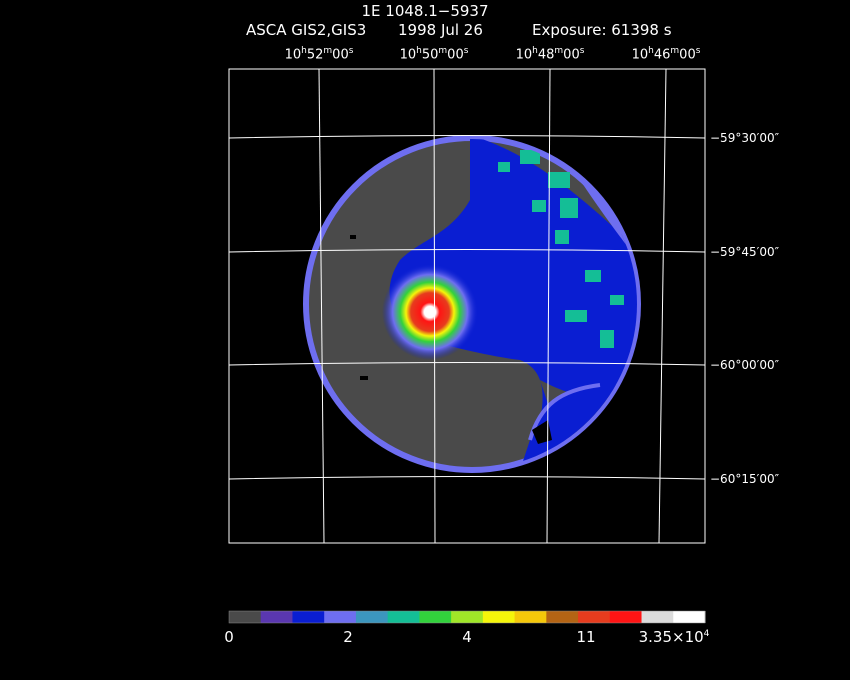 This screenshot has height=680, width=850. What do you see at coordinates (425, 11) in the screenshot?
I see `image-title: 1E 1048.1−5937` at bounding box center [425, 11].